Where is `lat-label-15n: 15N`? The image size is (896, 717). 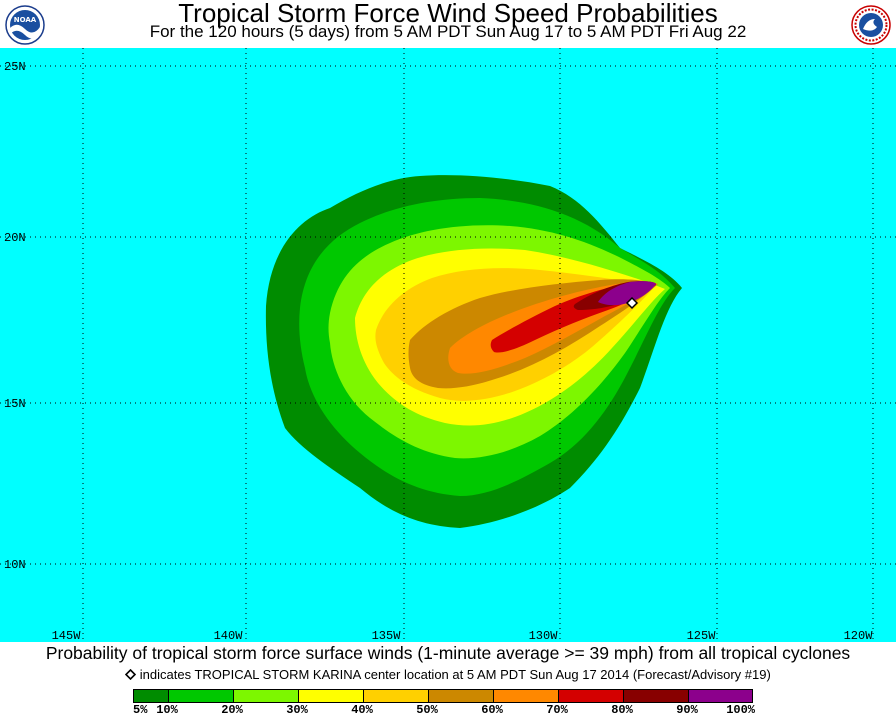
lat-label-15n: 15N is located at coordinates (15, 404).